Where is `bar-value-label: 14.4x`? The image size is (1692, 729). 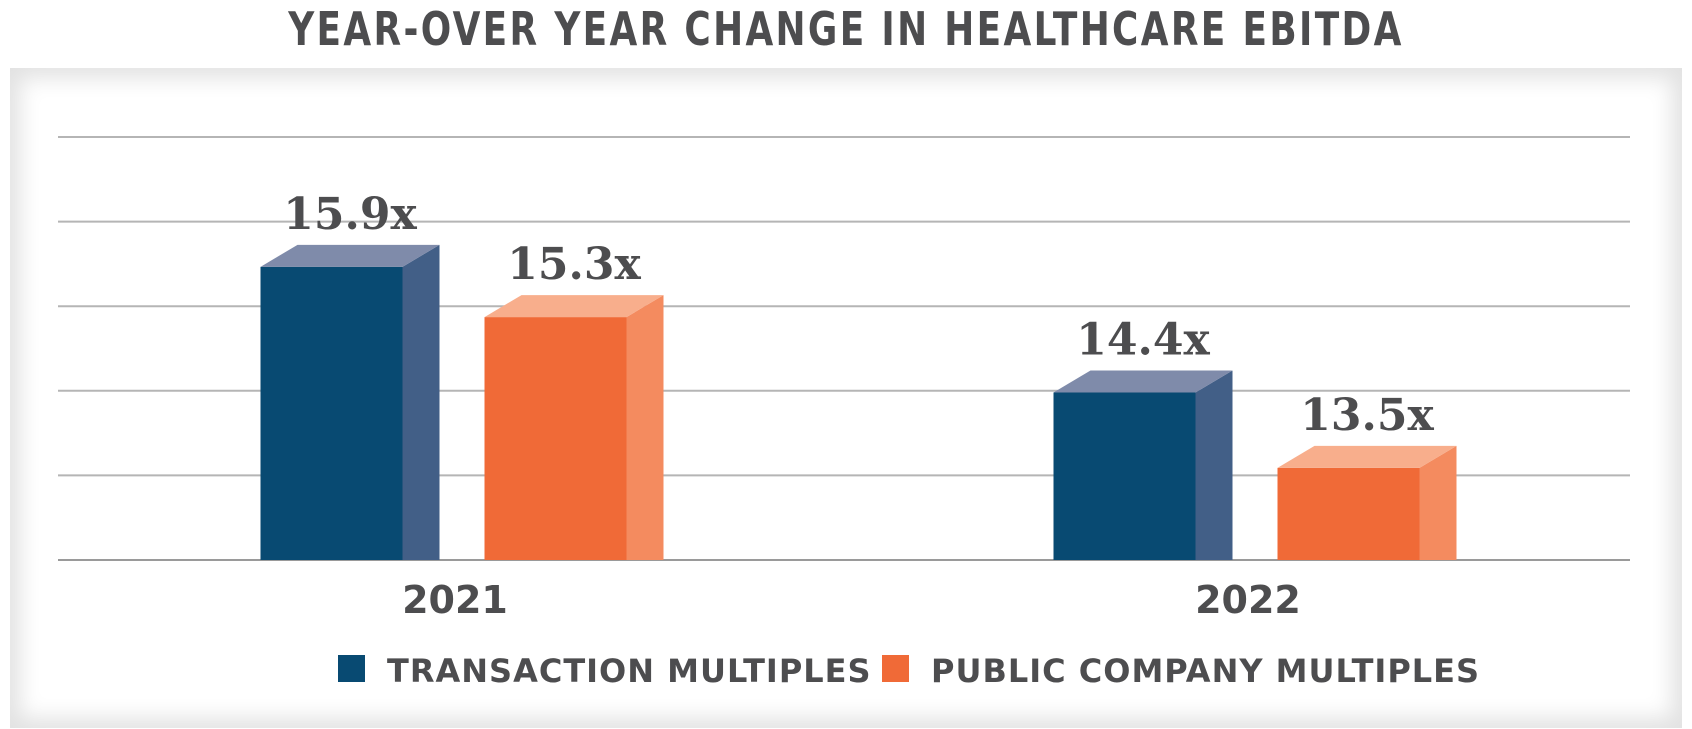
bar-value-label: 14.4x is located at coordinates (1143, 339).